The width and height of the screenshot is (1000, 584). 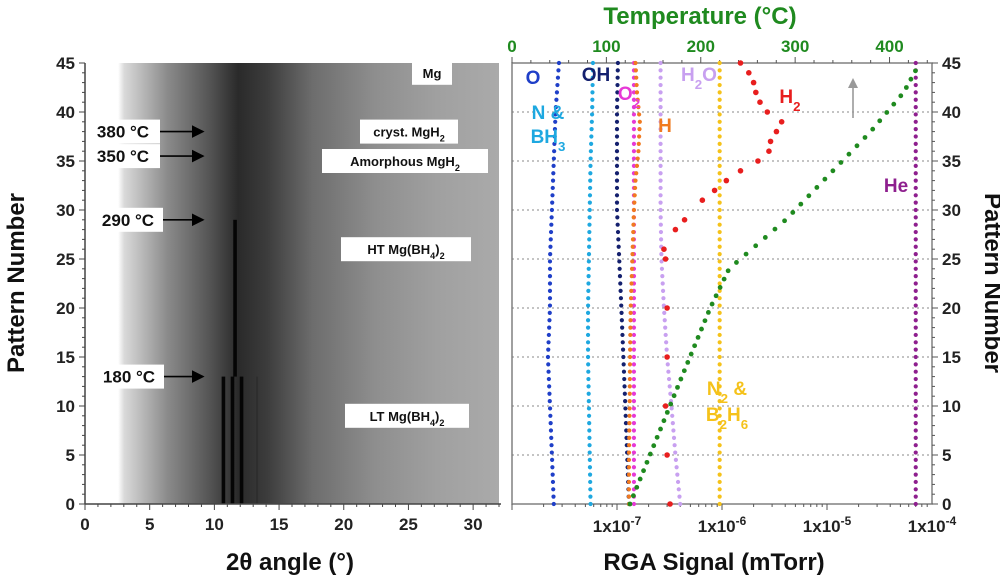 I want to click on rga-y-ticks: 0 5 10 15 20 25 30 35 40 45, so click(x=946, y=284).